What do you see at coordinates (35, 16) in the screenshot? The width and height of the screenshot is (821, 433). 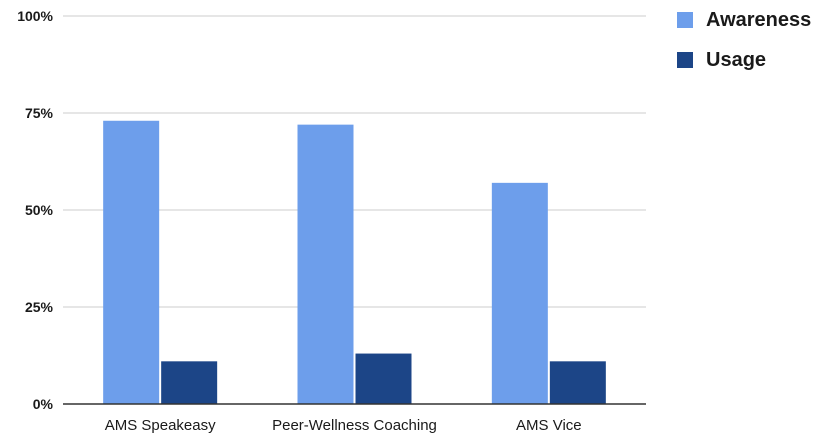 I see `y-tick-label: 100%` at bounding box center [35, 16].